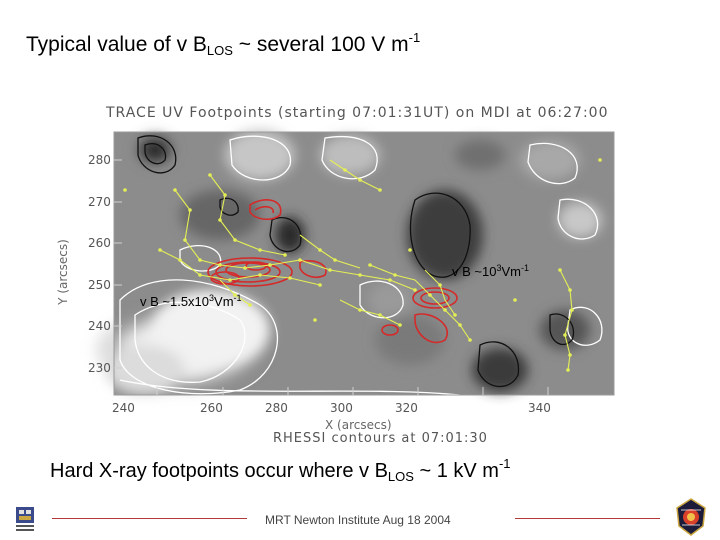  What do you see at coordinates (62, 272) in the screenshot?
I see `y-axis-label: Y (arcsecs)` at bounding box center [62, 272].